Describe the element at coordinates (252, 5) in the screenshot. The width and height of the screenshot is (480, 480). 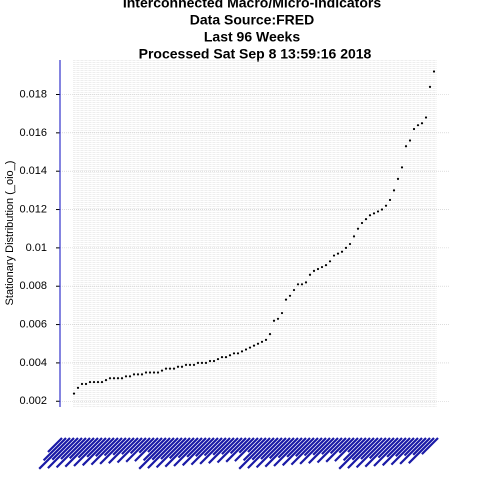
I see `chart-title-line: Interconnected Macro/Micro-Indicators` at that location.